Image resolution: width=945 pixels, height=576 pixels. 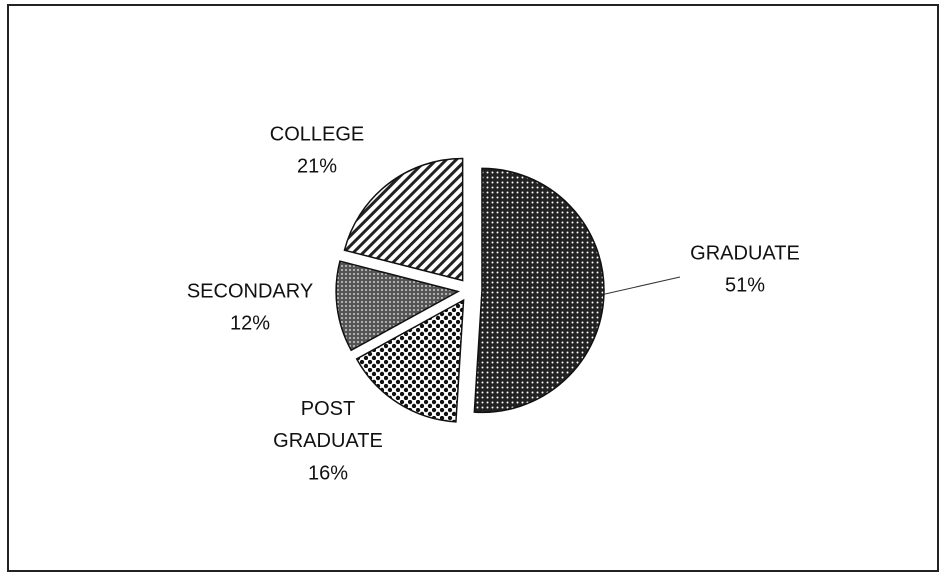 What do you see at coordinates (250, 291) in the screenshot?
I see `slice-label: SECONDARY` at bounding box center [250, 291].